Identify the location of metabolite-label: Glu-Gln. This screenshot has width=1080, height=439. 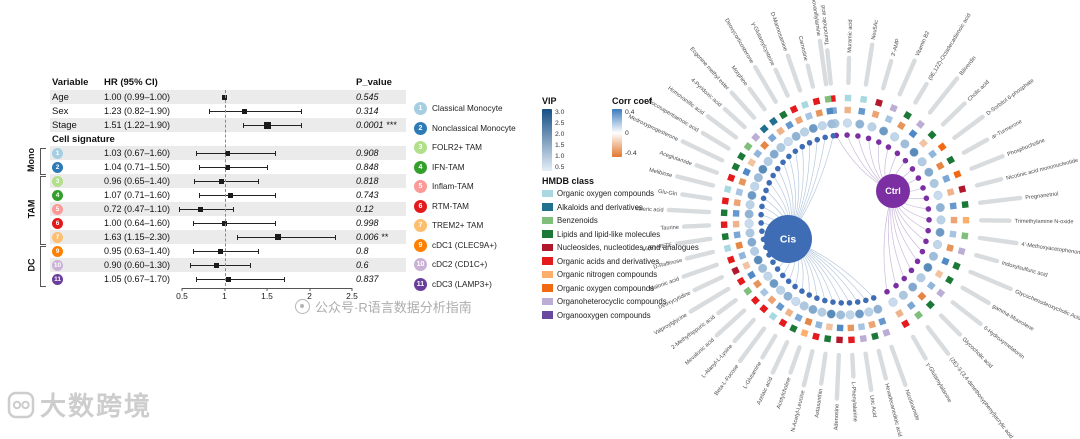
(668, 193).